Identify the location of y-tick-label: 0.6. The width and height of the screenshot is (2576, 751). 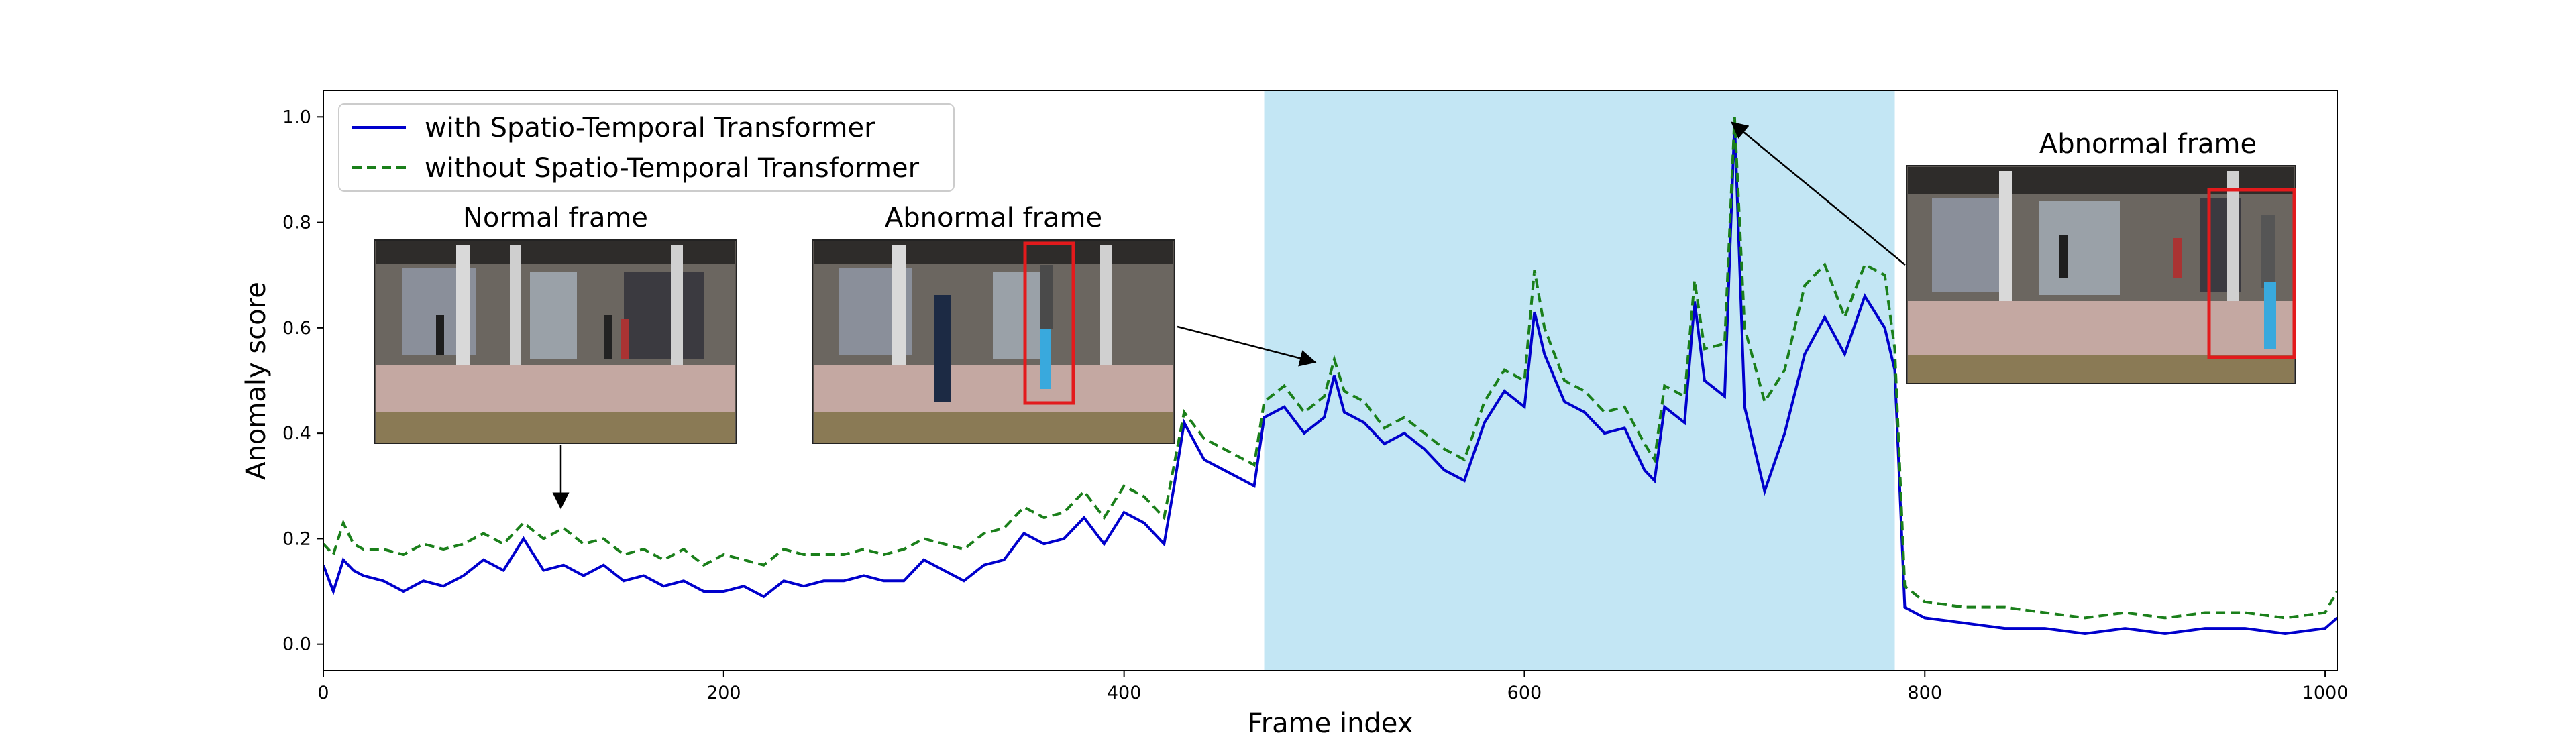
(296, 328).